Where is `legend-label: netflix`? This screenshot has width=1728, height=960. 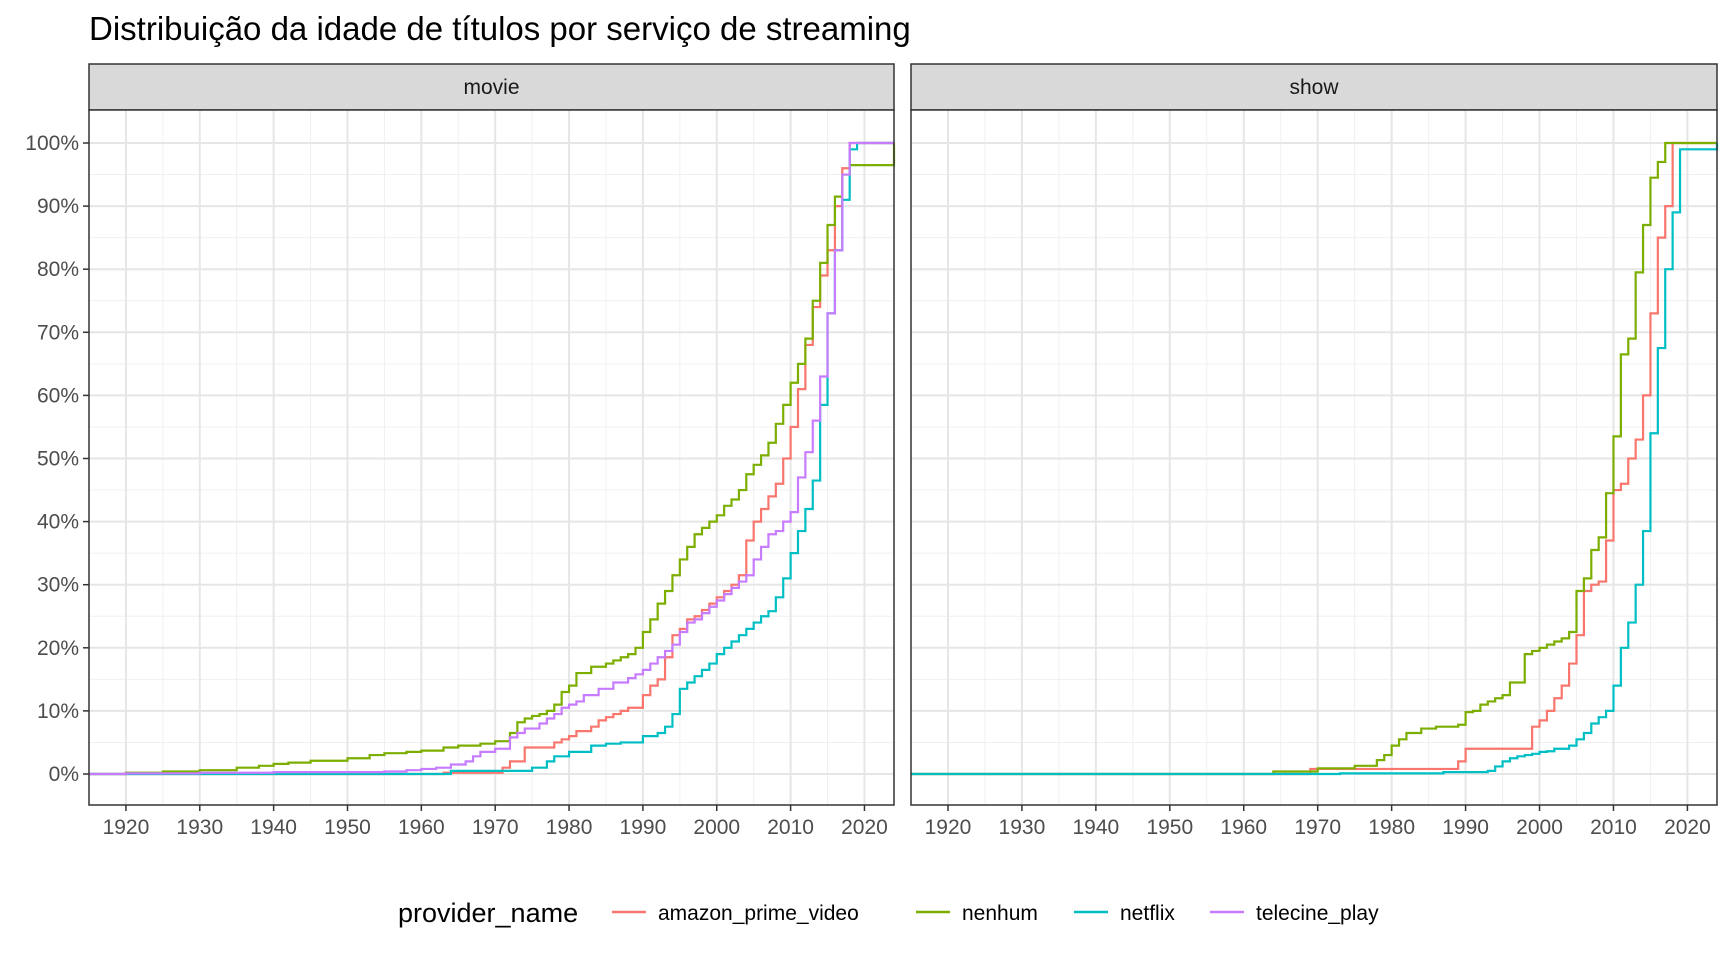 legend-label: netflix is located at coordinates (1147, 913).